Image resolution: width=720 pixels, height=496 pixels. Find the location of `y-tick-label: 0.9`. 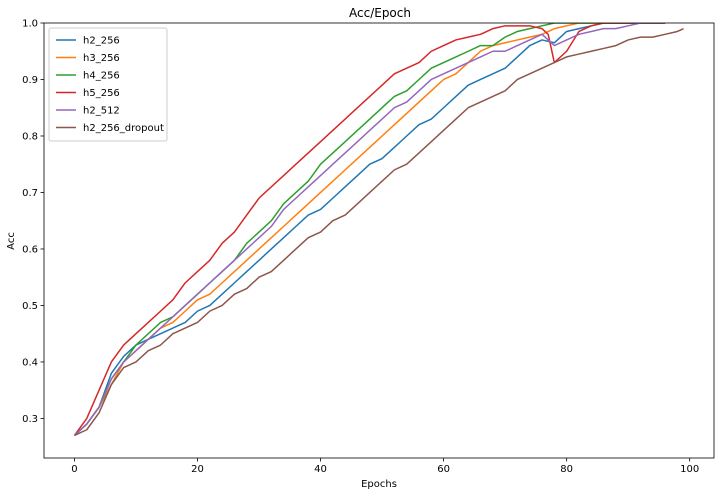

y-tick-label: 0.9 is located at coordinates (30, 80).